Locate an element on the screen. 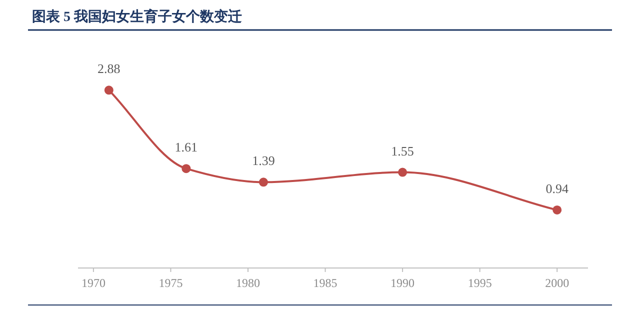 The height and width of the screenshot is (332, 639). x-tick-label: 1975 is located at coordinates (170, 283).